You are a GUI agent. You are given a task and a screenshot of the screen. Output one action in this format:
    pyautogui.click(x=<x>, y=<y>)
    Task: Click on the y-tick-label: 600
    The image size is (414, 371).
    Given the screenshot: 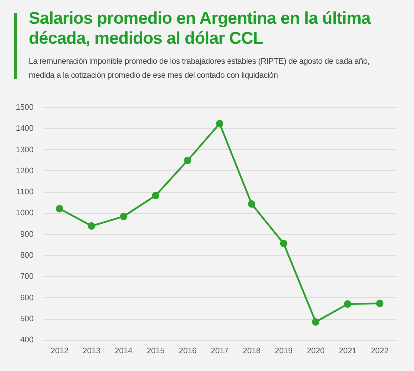 What is the action you would take?
    pyautogui.click(x=27, y=297)
    